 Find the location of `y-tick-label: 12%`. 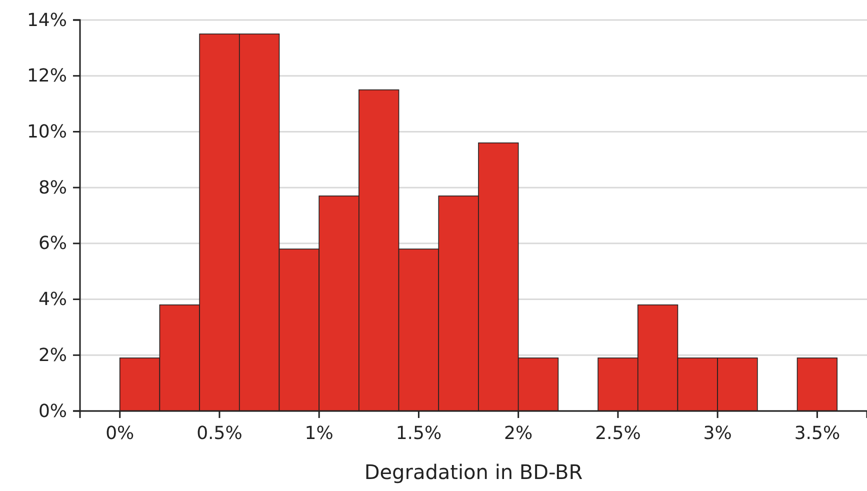

y-tick-label: 12% is located at coordinates (46, 76).